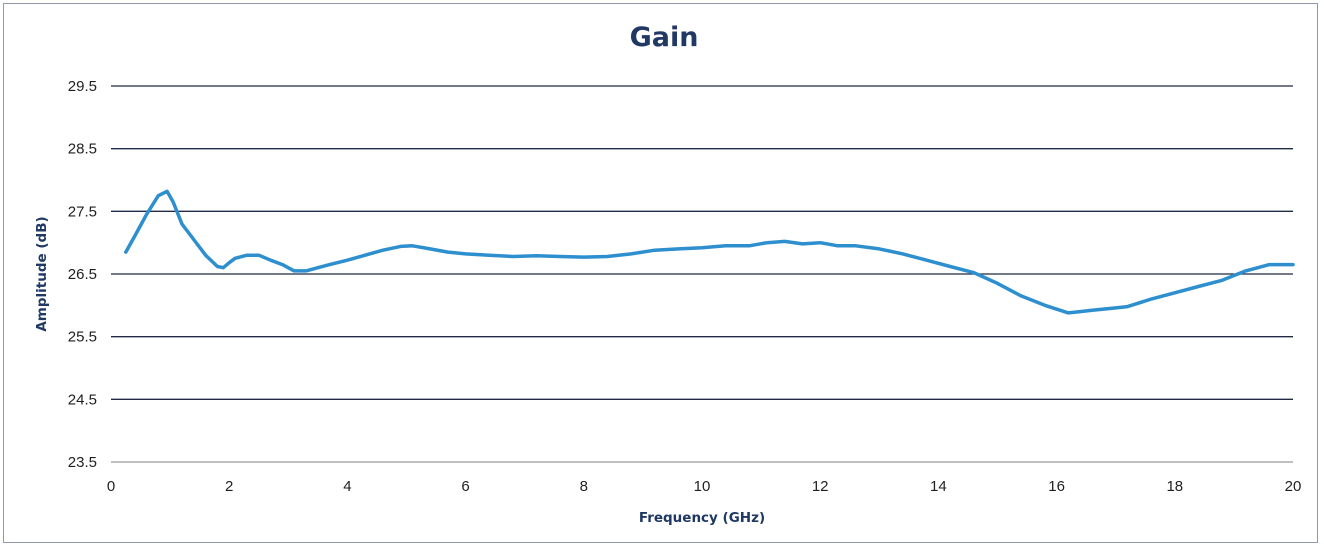  I want to click on y-tick-label: 26.5, so click(82, 274).